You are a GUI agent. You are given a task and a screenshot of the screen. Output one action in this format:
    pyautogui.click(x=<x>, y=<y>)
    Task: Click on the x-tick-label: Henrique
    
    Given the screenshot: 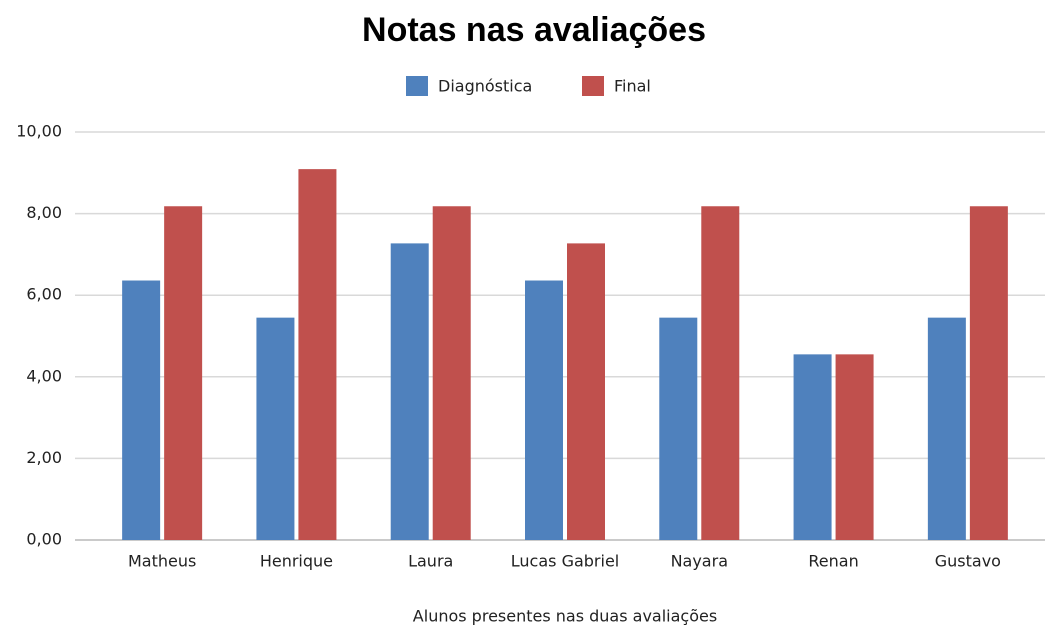 What is the action you would take?
    pyautogui.click(x=296, y=561)
    